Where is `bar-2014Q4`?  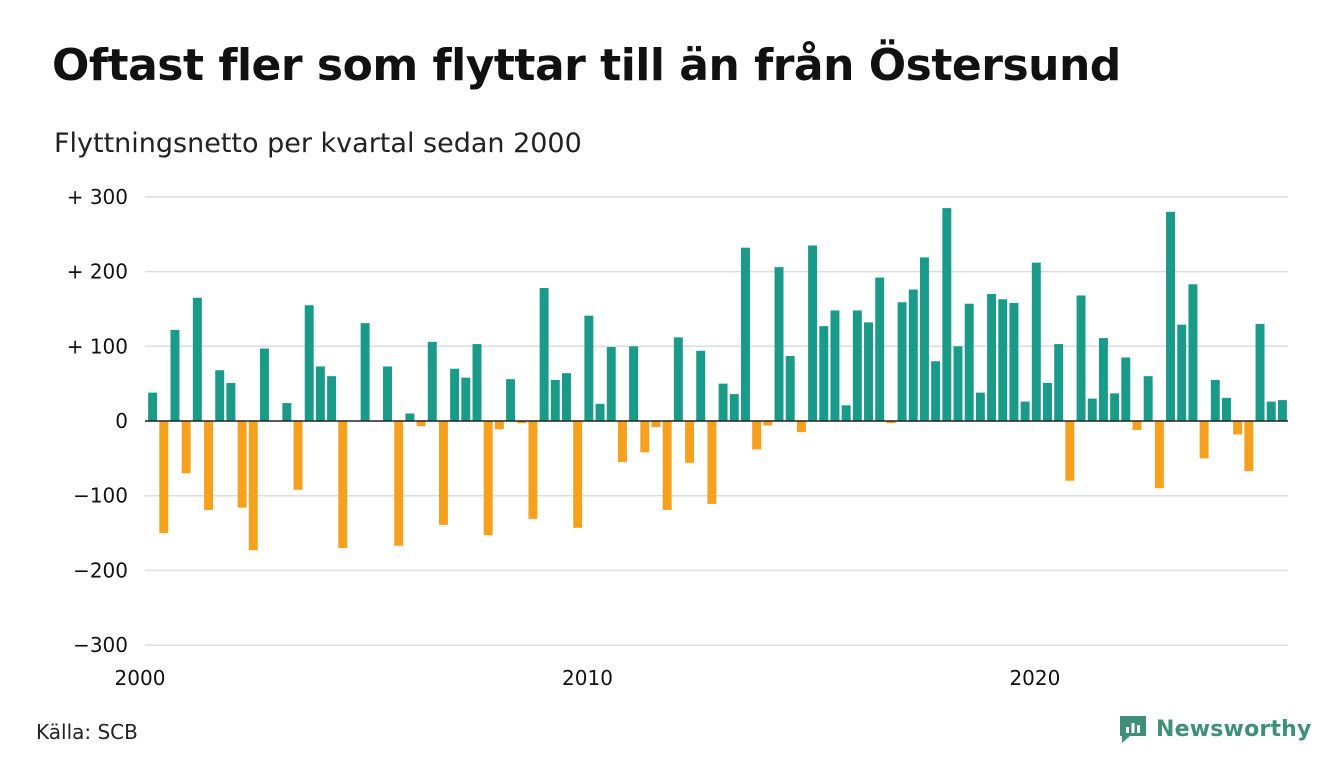 bar-2014Q4 is located at coordinates (813, 333).